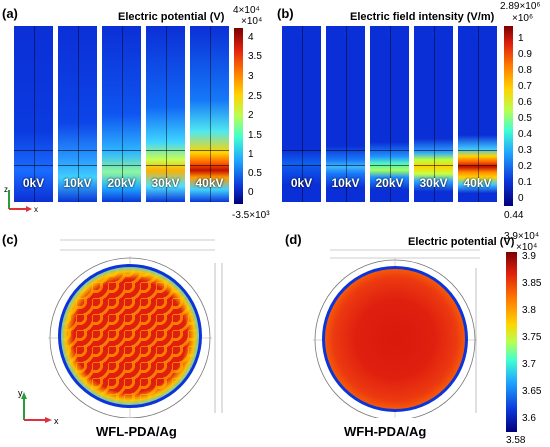 The width and height of the screenshot is (550, 447). I want to click on colorbar-a-tick: 0, so click(251, 192).